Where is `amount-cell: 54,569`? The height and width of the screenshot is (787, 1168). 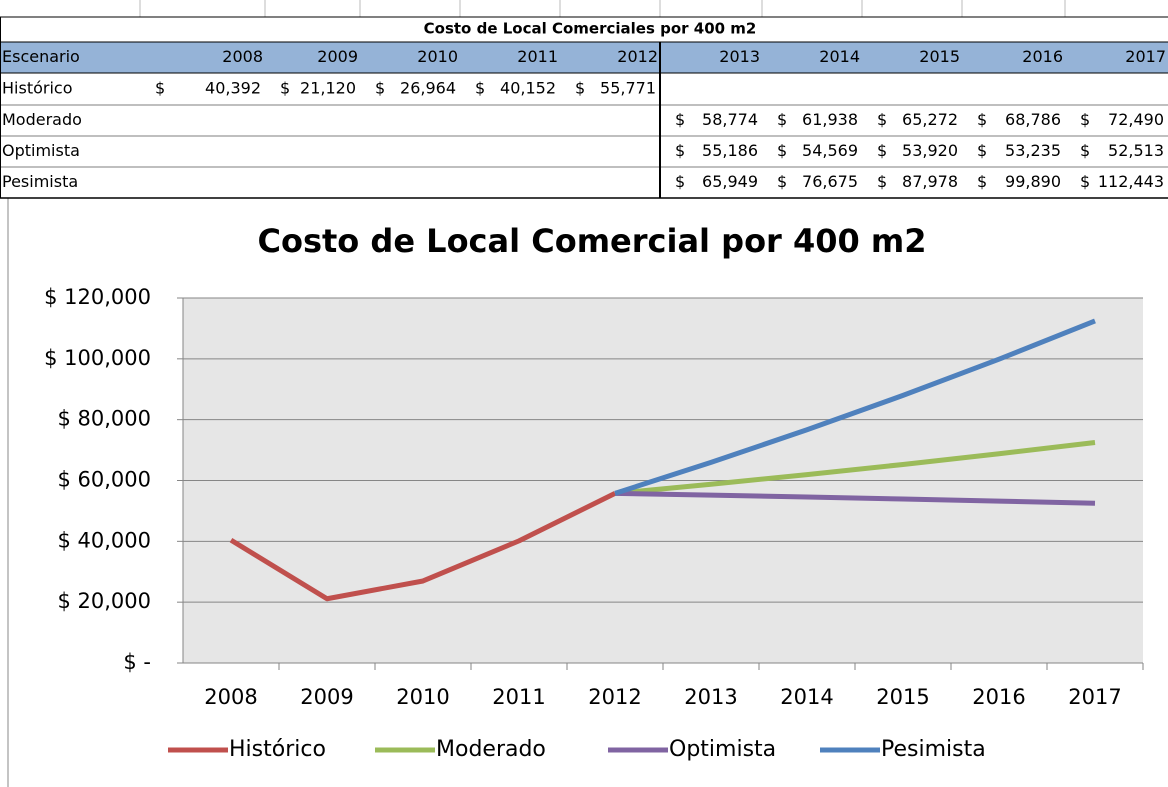
amount-cell: 54,569 is located at coordinates (830, 150).